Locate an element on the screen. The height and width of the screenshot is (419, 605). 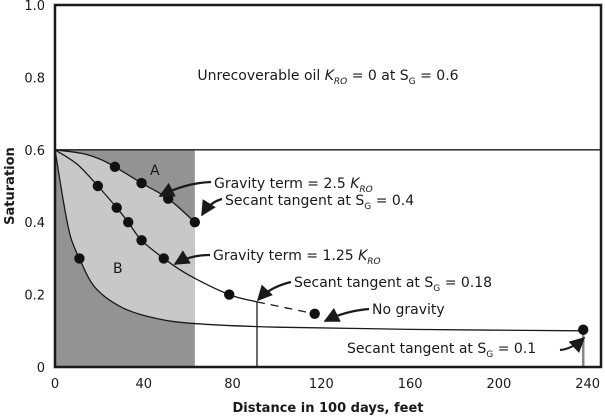
y-tick-label: 0.6 is located at coordinates (34, 151).